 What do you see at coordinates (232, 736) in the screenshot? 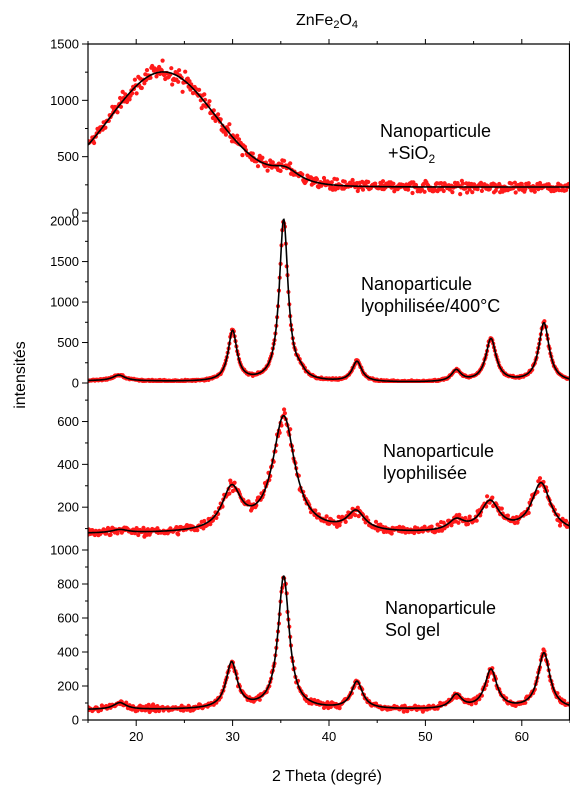
I see `x-tick-label: 30` at bounding box center [232, 736].